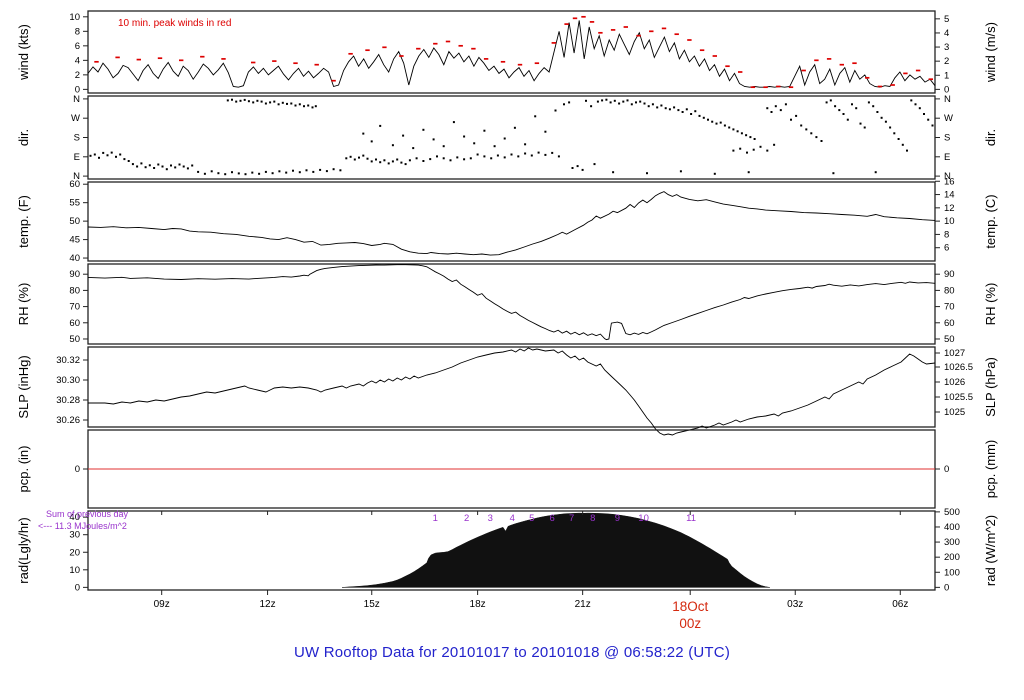 This screenshot has width=1024, height=700. Describe the element at coordinates (435, 518) in the screenshot. I see `radiation-sum-hour-mark: 1` at that location.